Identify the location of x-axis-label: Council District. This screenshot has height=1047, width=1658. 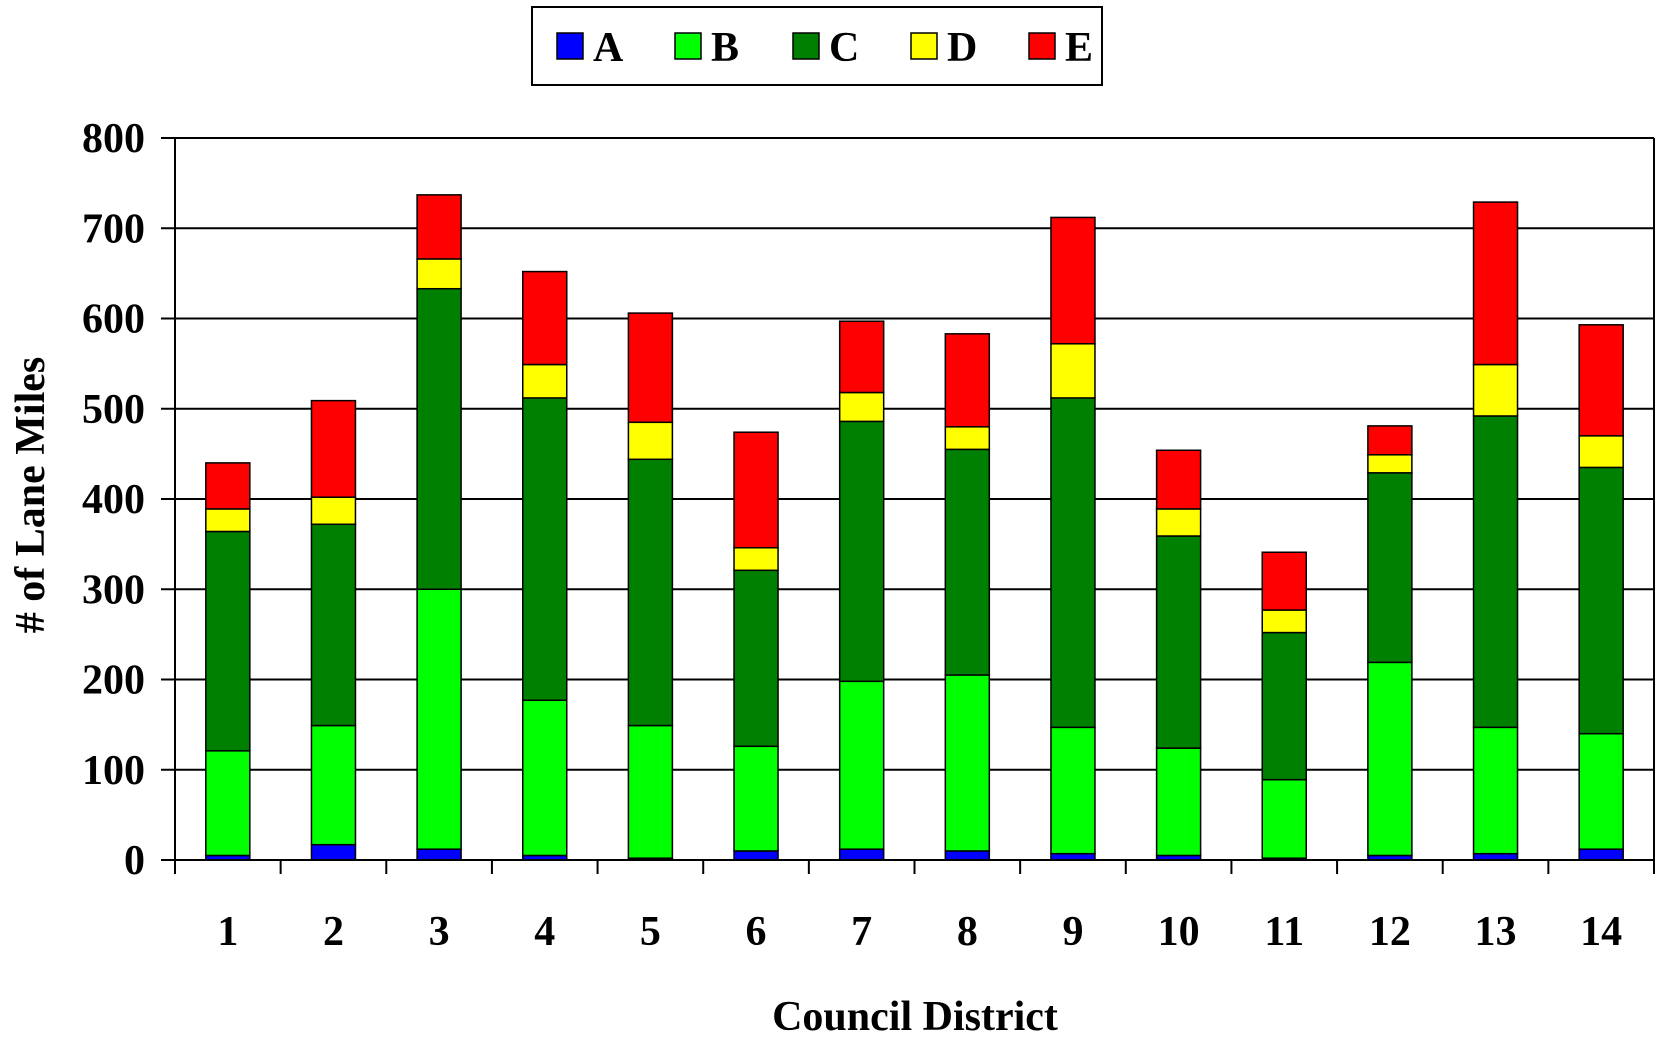
(915, 1017).